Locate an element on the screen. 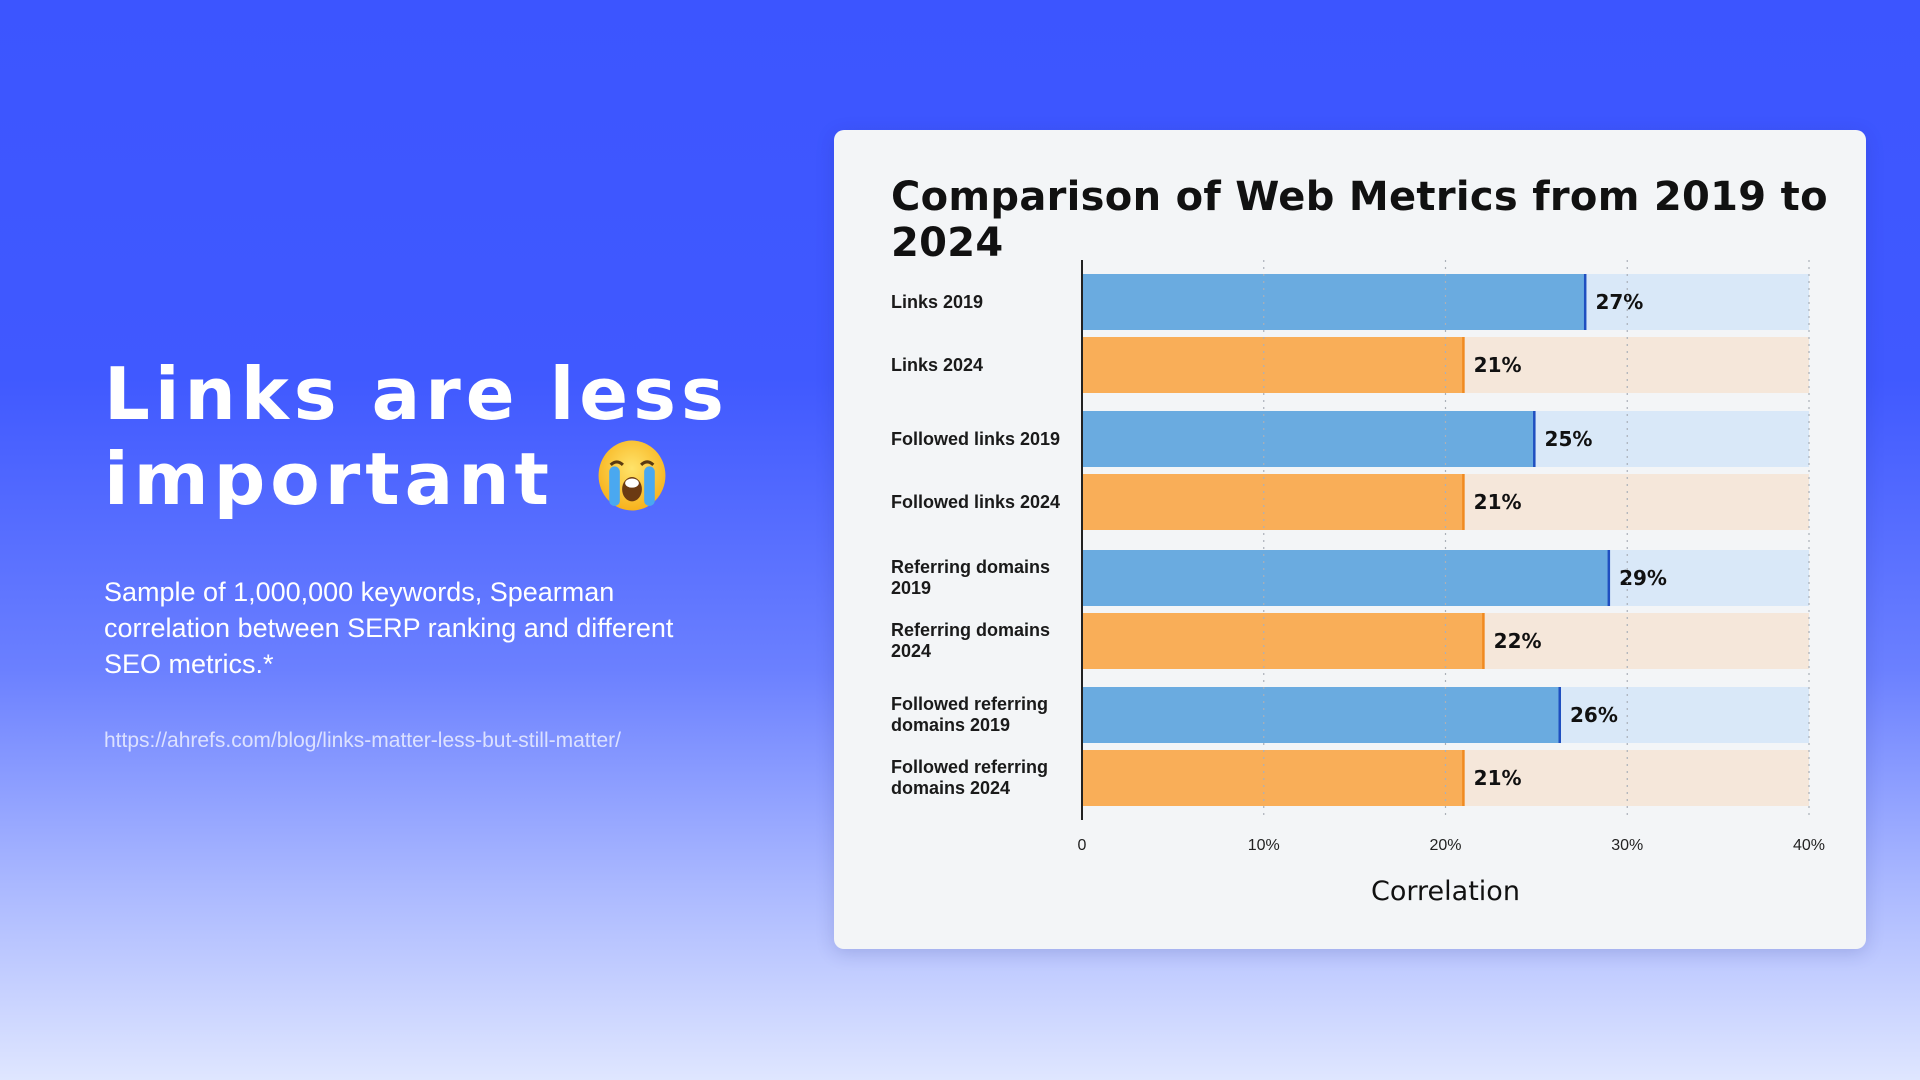  category-label: 2019 is located at coordinates (911, 588).